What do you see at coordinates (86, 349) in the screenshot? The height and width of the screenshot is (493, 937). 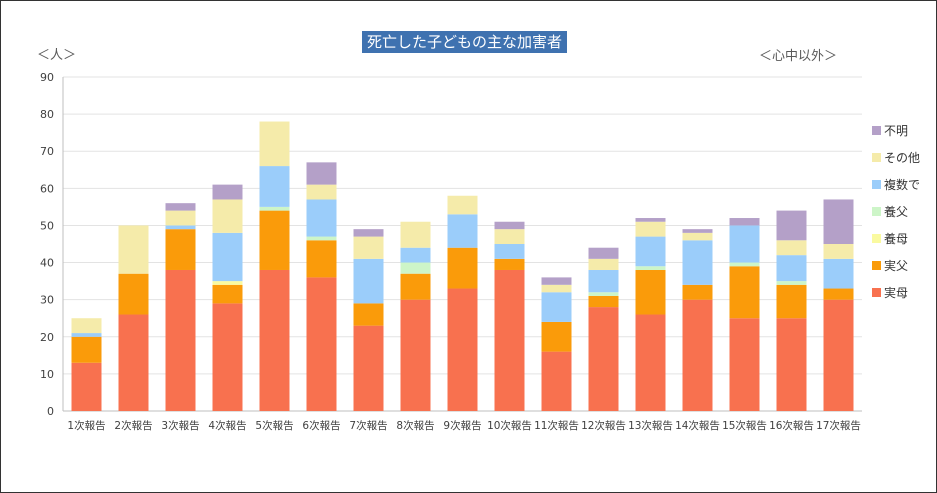 I see `bar-segment-実父-1次報告` at bounding box center [86, 349].